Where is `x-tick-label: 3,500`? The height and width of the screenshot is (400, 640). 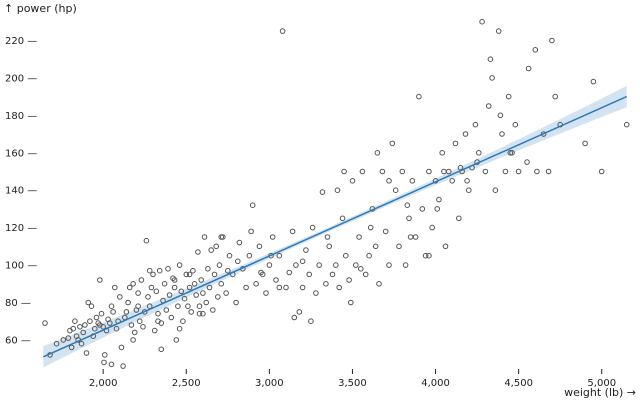
x-tick-label: 3,500 is located at coordinates (352, 383).